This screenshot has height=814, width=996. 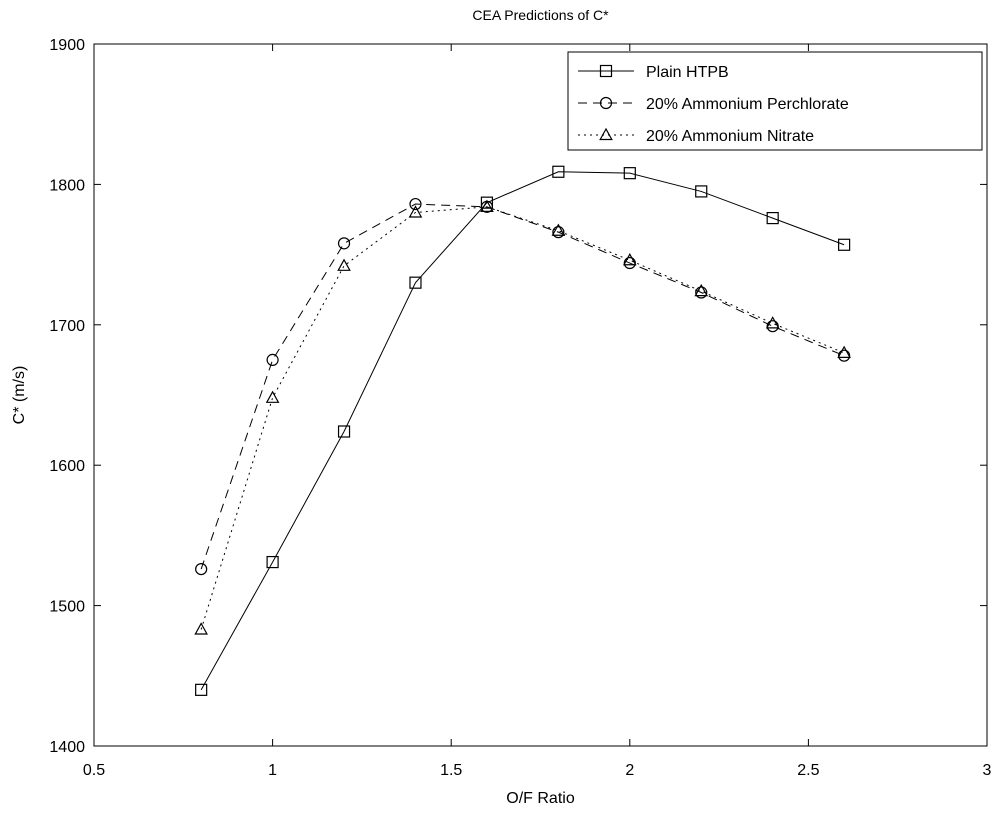 I want to click on y-tick-label: 1800, so click(x=67, y=185).